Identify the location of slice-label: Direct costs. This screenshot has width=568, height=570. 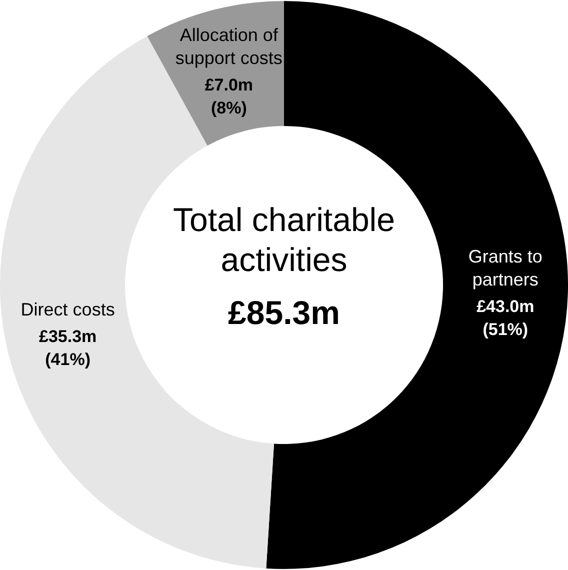
(67, 309).